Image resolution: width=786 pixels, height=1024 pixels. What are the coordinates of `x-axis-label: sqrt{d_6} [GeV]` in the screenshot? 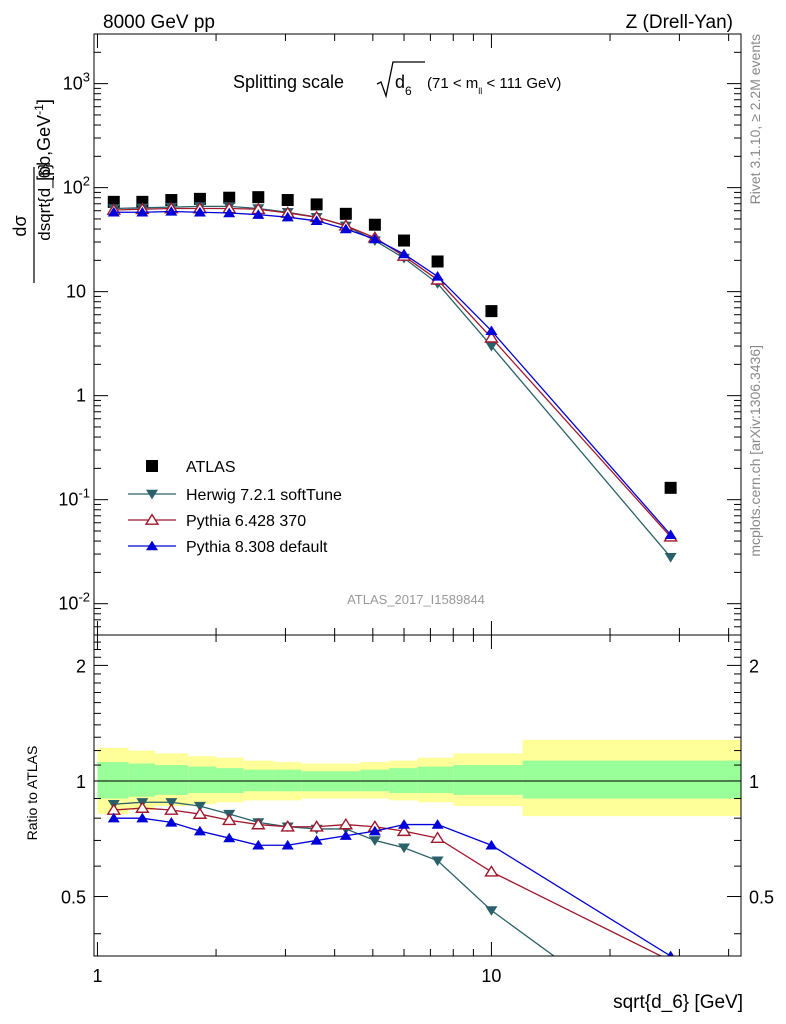 It's located at (678, 1002).